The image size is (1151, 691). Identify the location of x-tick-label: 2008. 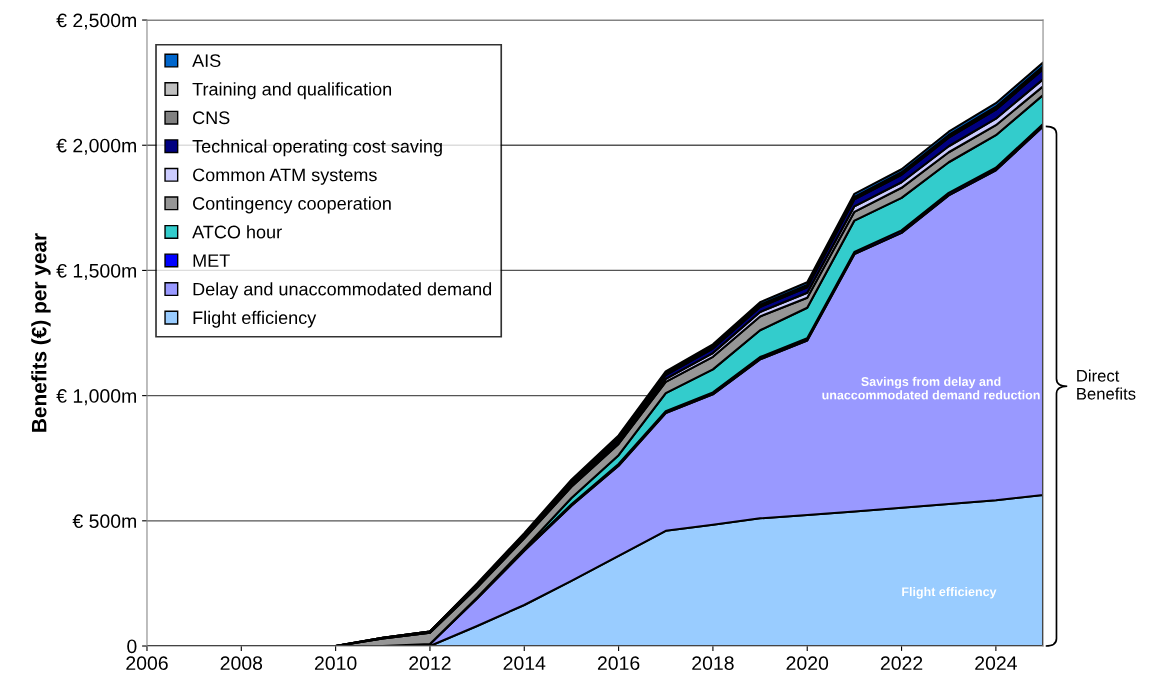
(241, 663).